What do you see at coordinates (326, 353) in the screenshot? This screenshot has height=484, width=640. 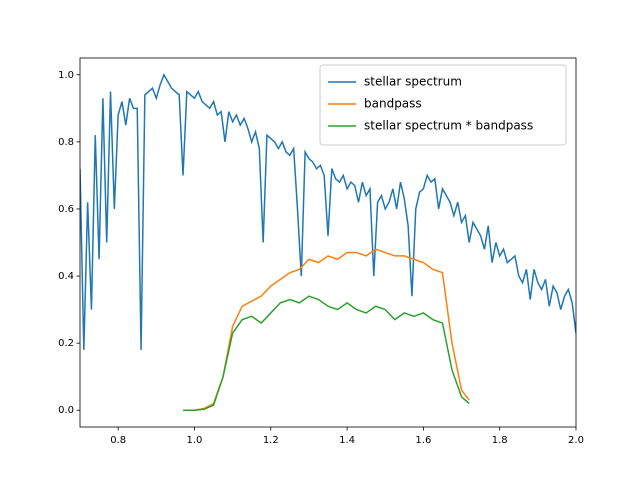 I see `line` at bounding box center [326, 353].